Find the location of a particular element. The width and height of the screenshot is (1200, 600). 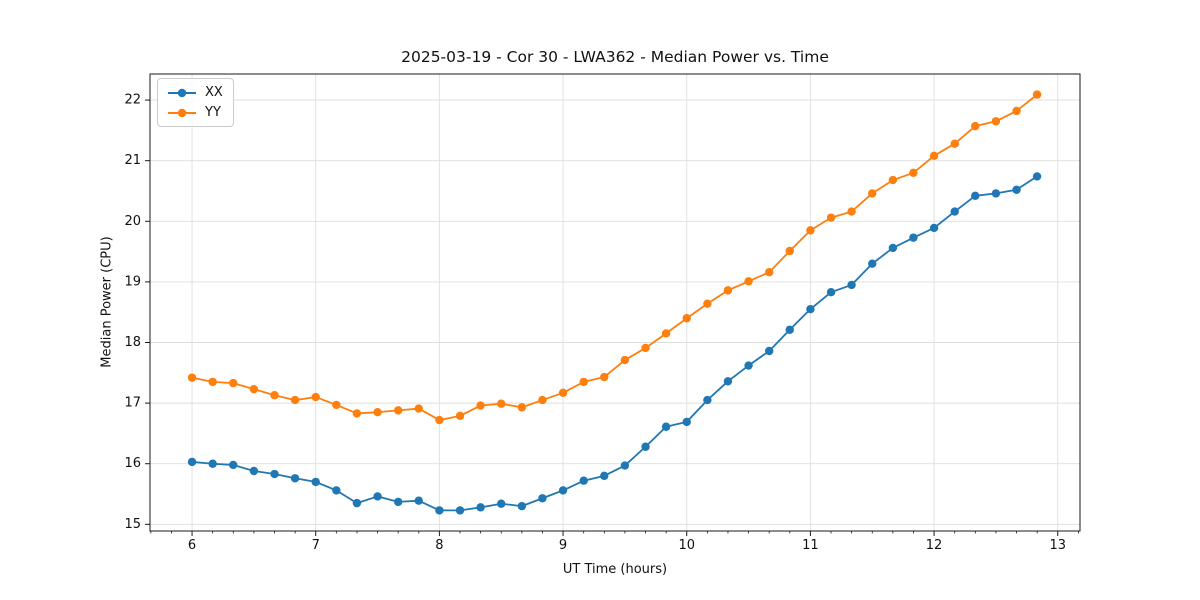

x-tick-label: 13 is located at coordinates (1057, 545).